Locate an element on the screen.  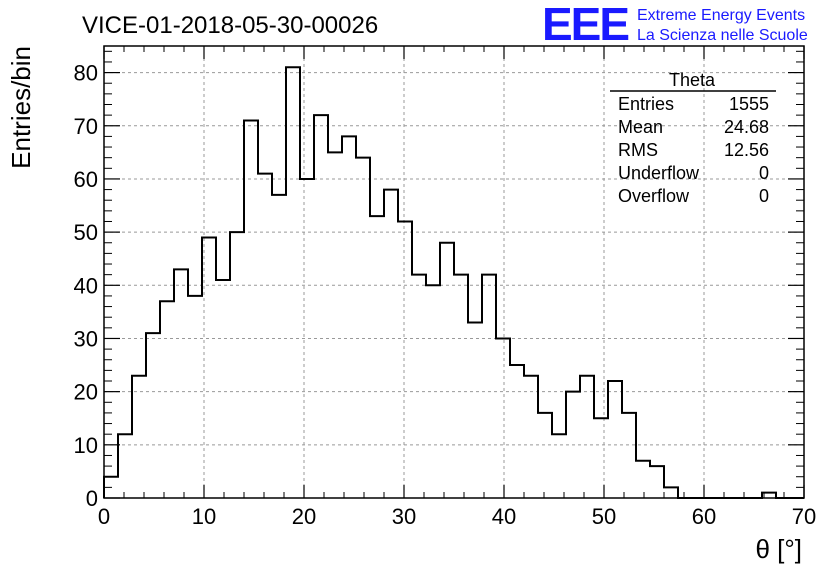
logo-line-1: Extreme Energy Events is located at coordinates (721, 15).